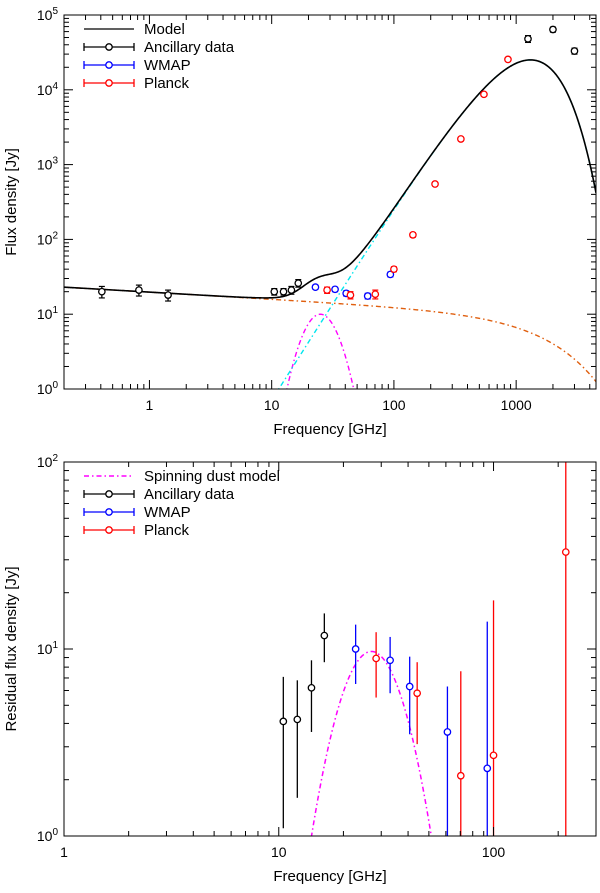  What do you see at coordinates (212, 476) in the screenshot?
I see `legend-label: Spinning dust model` at bounding box center [212, 476].